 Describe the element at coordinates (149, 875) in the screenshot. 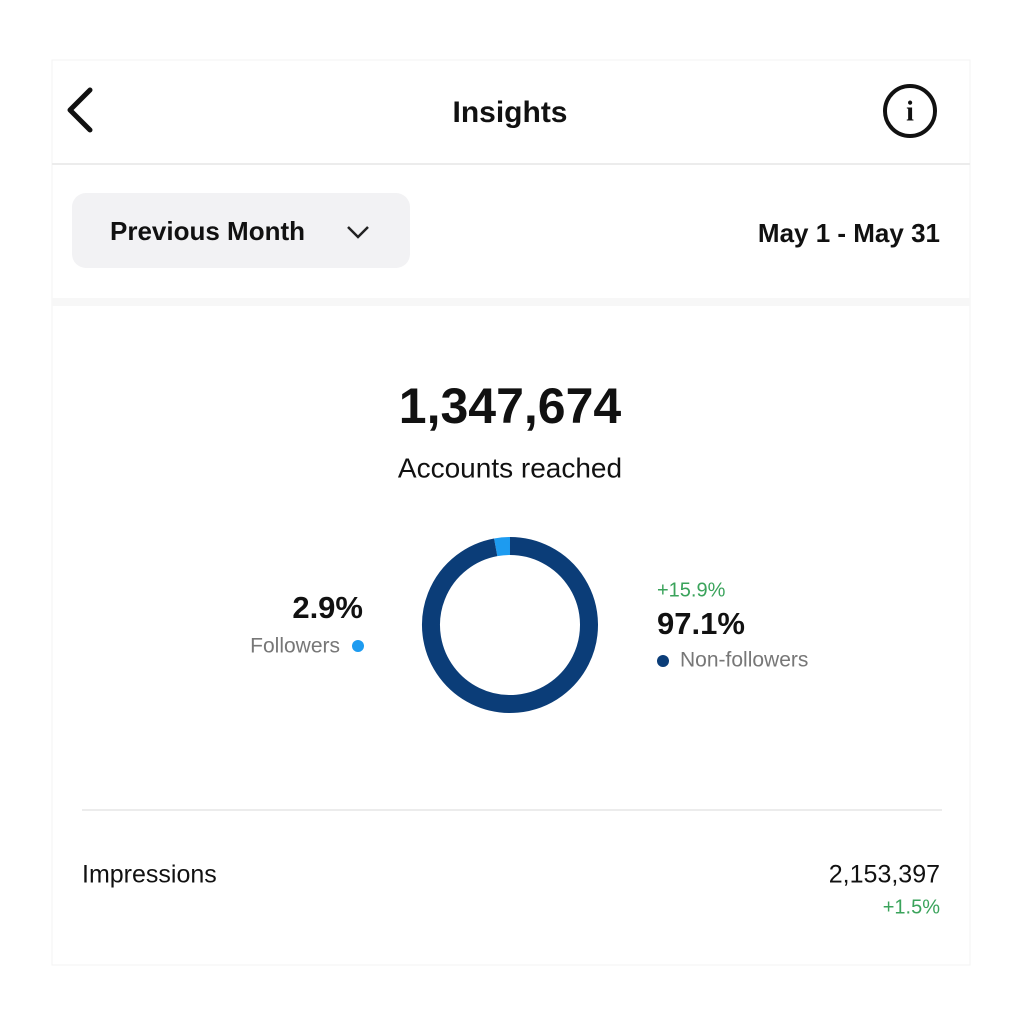

I see `impressions-label: Impressions` at that location.